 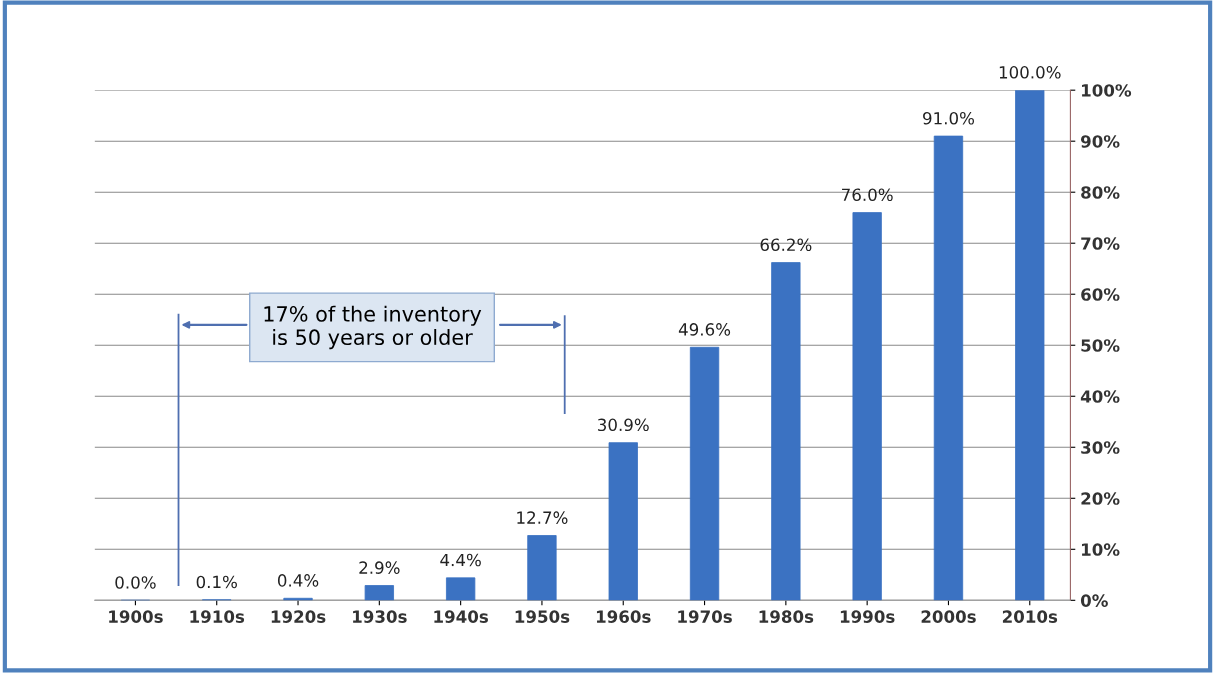 What do you see at coordinates (623, 616) in the screenshot?
I see `x-tick-label: 1960s` at bounding box center [623, 616].